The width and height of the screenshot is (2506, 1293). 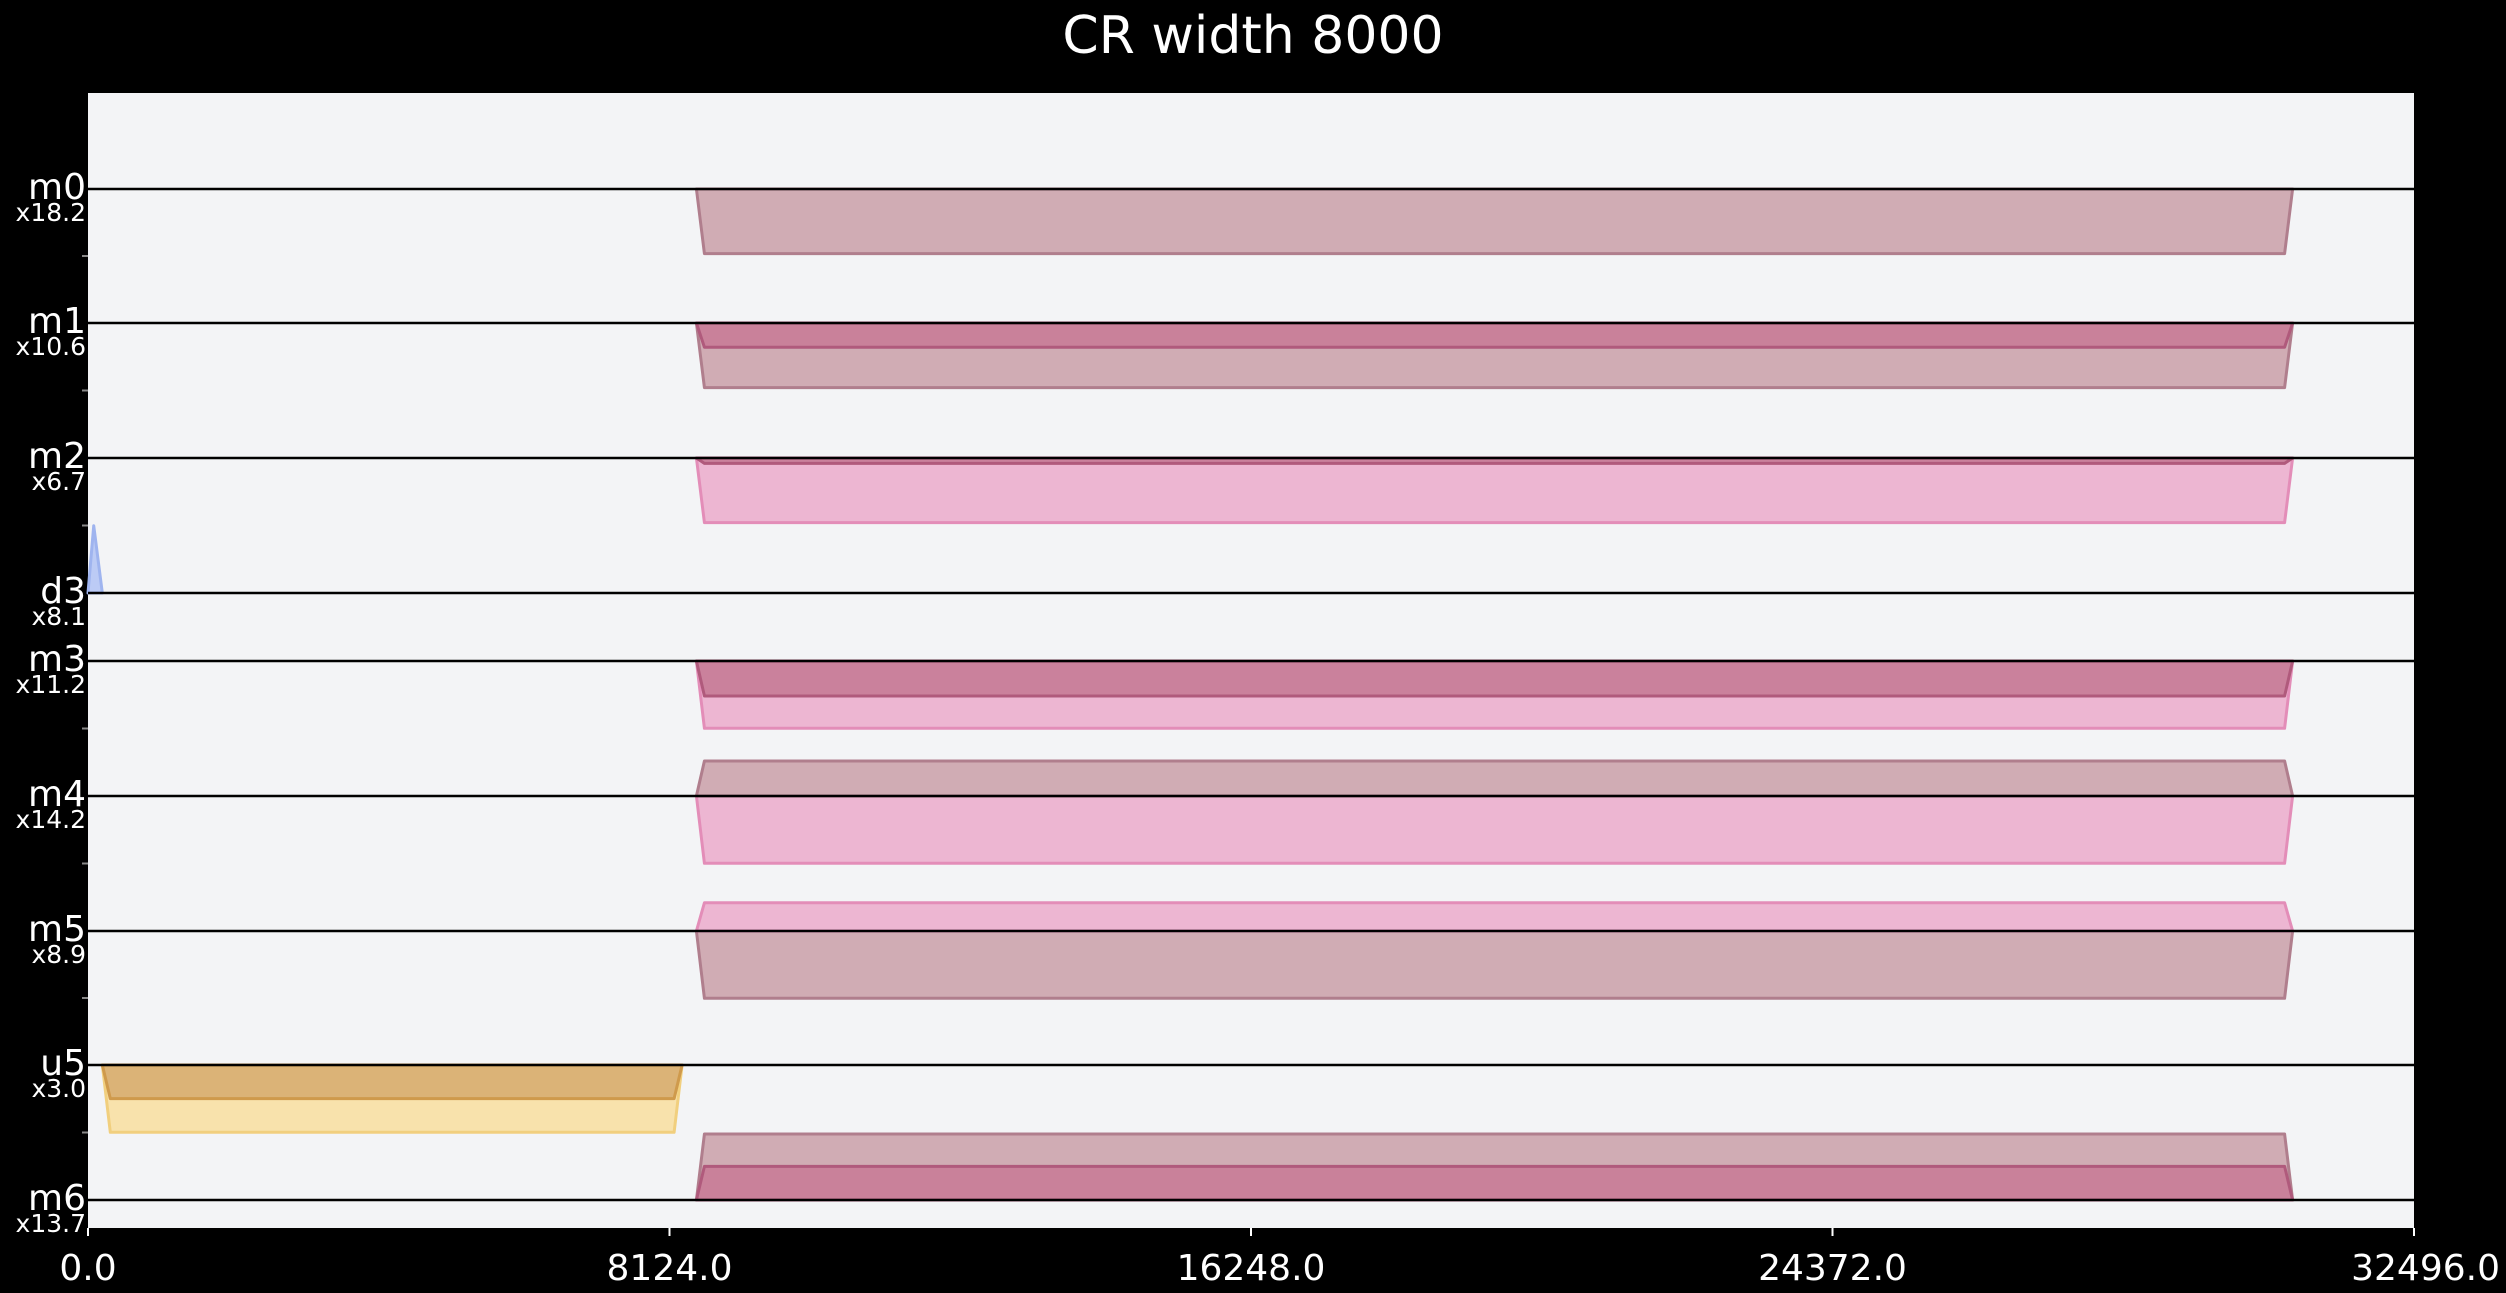 I want to click on row-scale-m4: x14.2, so click(x=51, y=819).